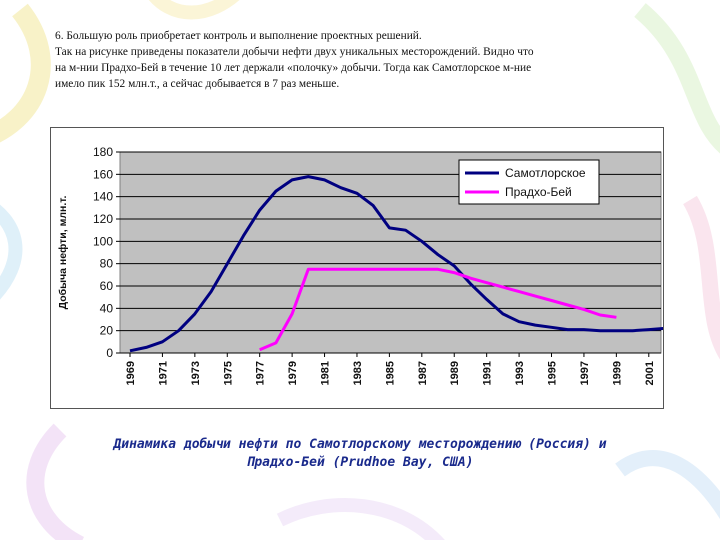  Describe the element at coordinates (103, 197) in the screenshot. I see `y-tick-label: 140` at that location.